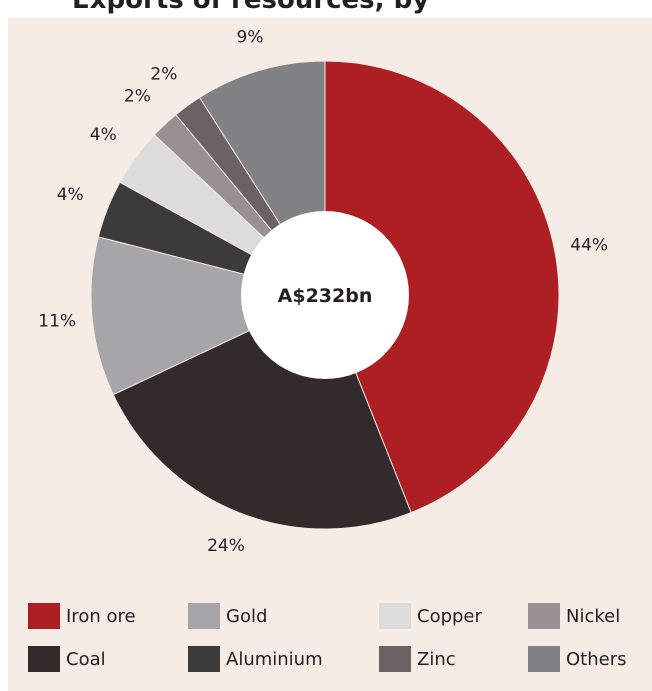 The height and width of the screenshot is (691, 652). What do you see at coordinates (395, 659) in the screenshot?
I see `legend-swatch-zinc` at bounding box center [395, 659].